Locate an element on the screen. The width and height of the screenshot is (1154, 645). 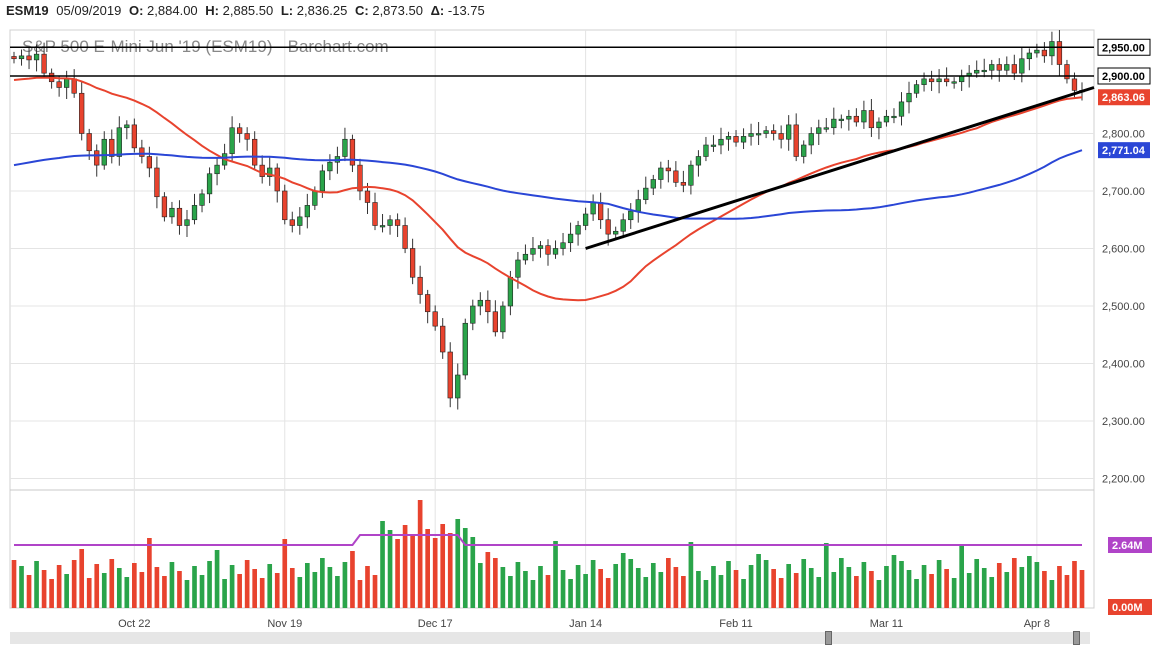
level-badge-label: 2,950.00 is located at coordinates (1123, 48).